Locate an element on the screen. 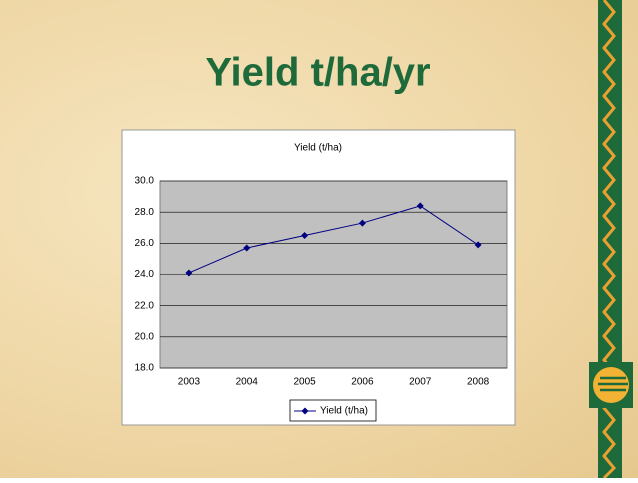  x-tick-label: 2008 is located at coordinates (478, 382).